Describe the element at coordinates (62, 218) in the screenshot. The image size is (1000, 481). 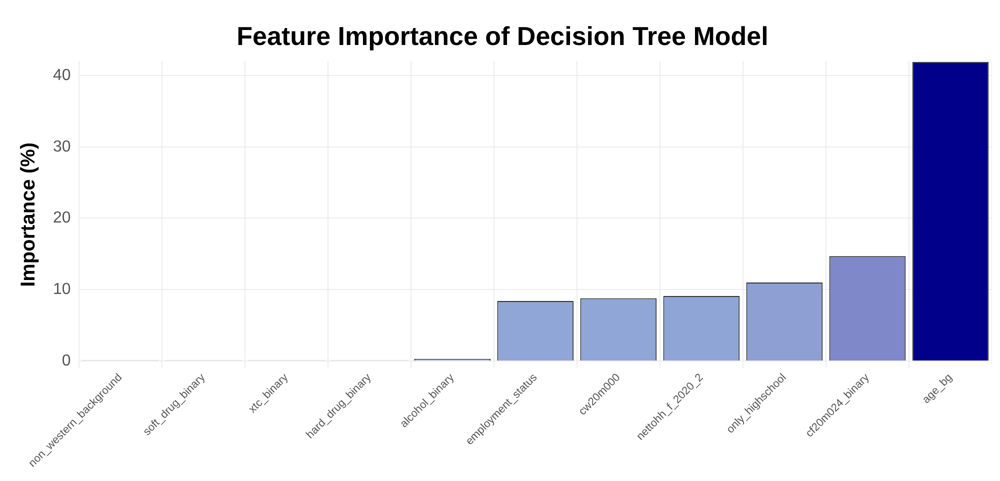
I see `y-tick-label: 20` at that location.